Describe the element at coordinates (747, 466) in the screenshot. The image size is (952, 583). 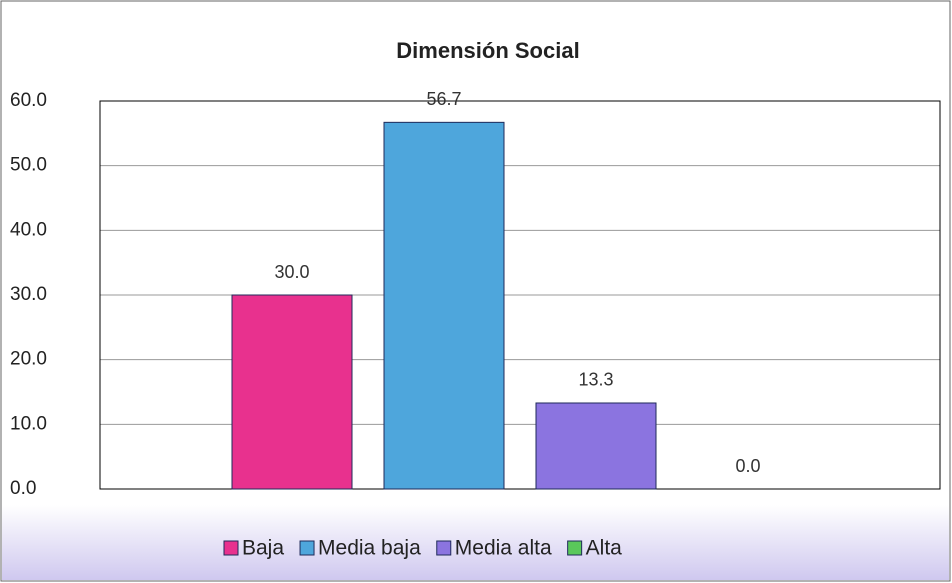
I see `data-label: 0.0` at that location.